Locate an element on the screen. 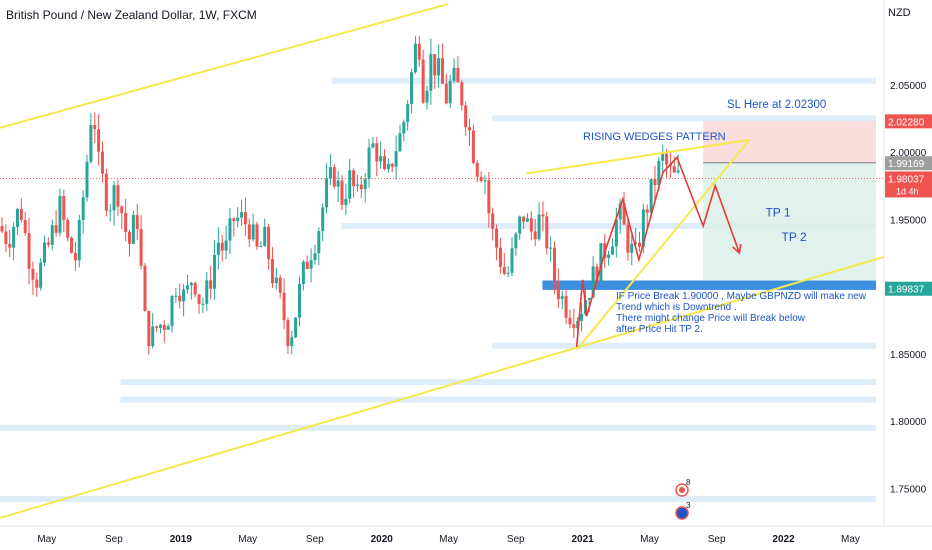 This screenshot has width=932, height=550. price-badge-text: 1.99169 is located at coordinates (906, 164).